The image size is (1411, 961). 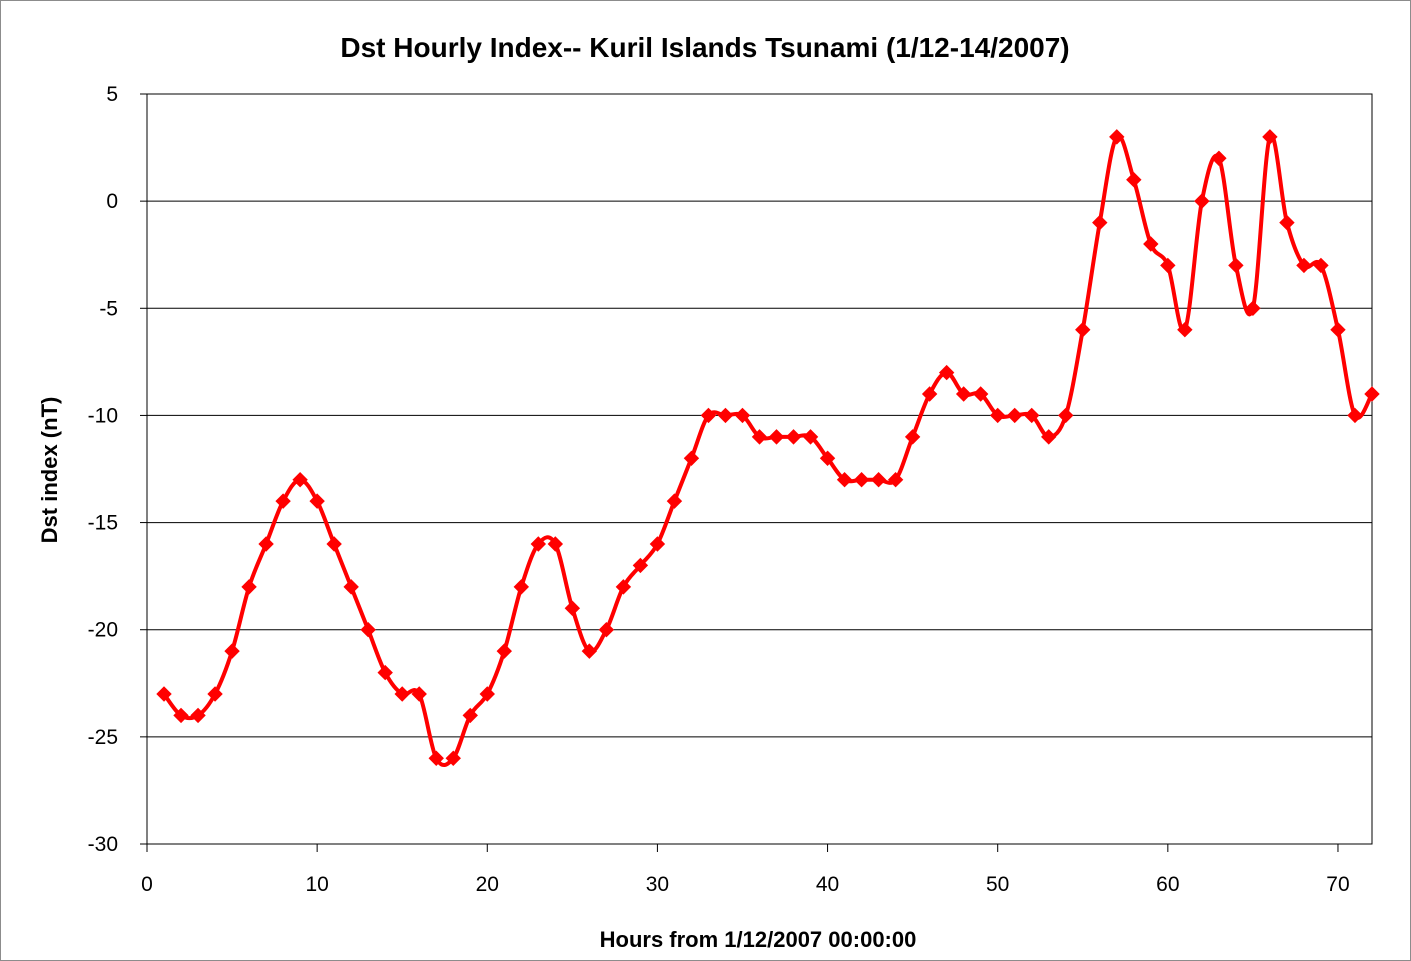 I want to click on x-tick-label: 10, so click(x=316, y=884).